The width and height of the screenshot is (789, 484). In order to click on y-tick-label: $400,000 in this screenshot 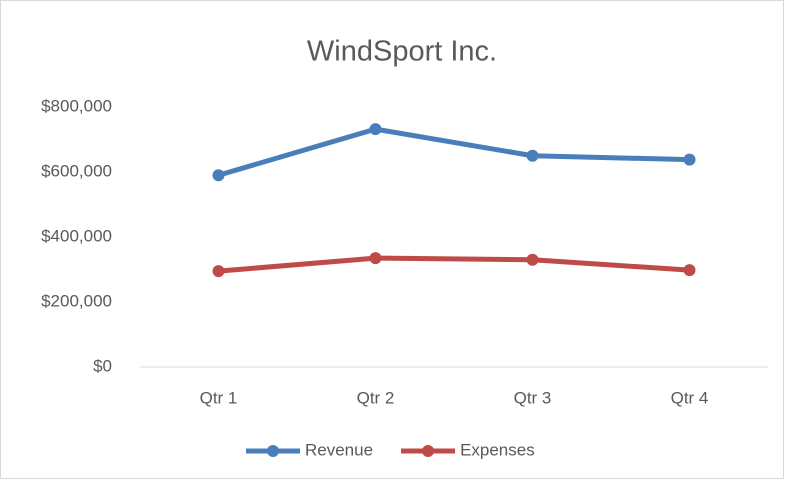, I will do `click(76, 235)`.